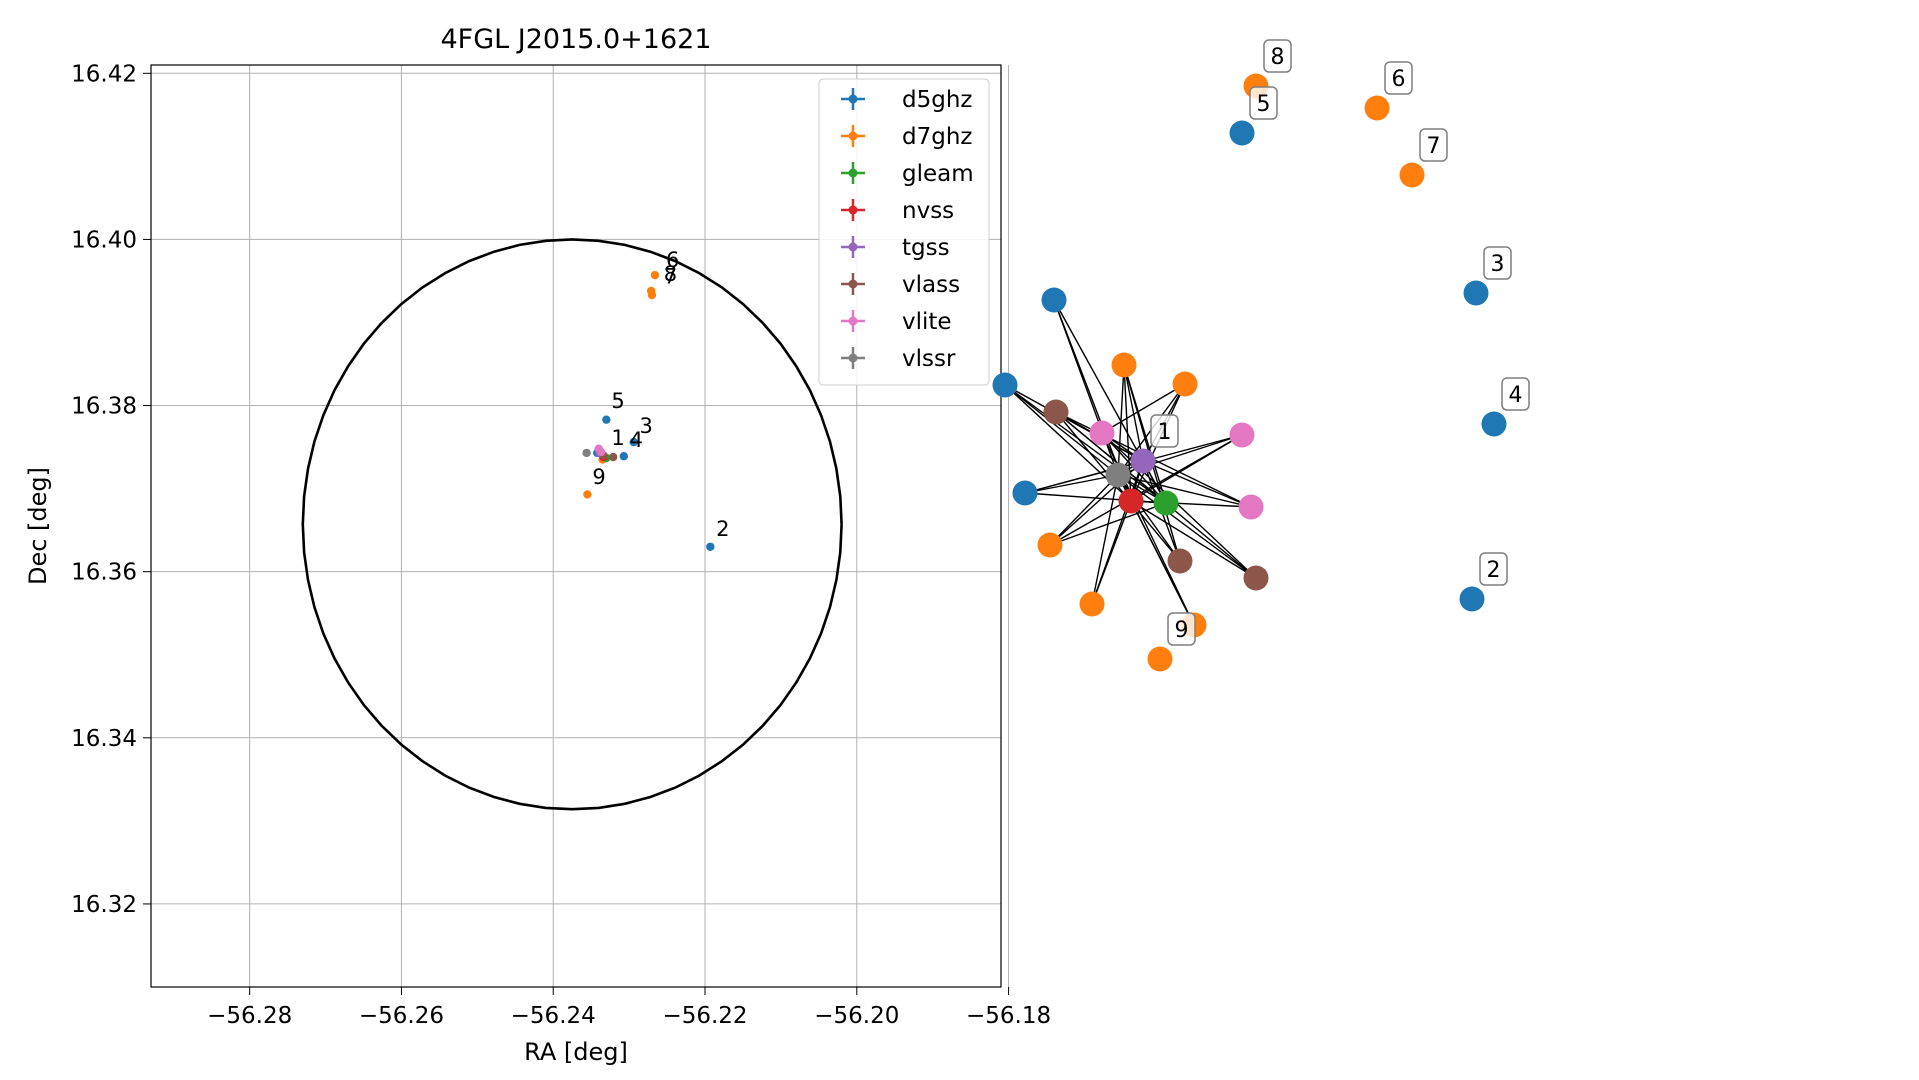 The height and width of the screenshot is (1080, 1919). I want to click on legend-box, so click(904, 232).